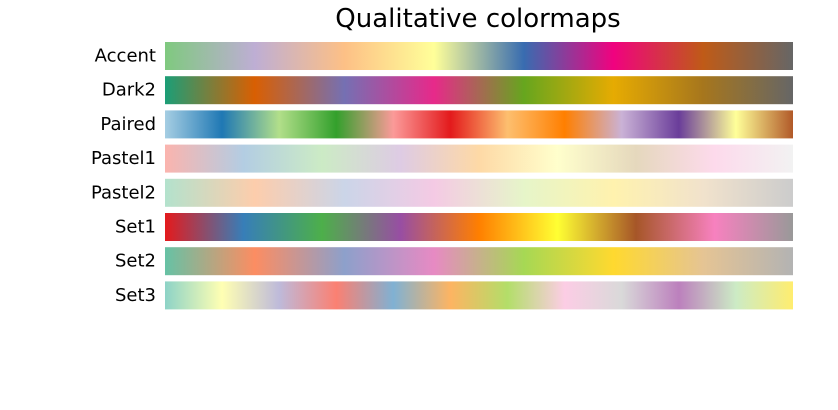  Describe the element at coordinates (125, 56) in the screenshot. I see `colormap-label-accent: Accent` at that location.